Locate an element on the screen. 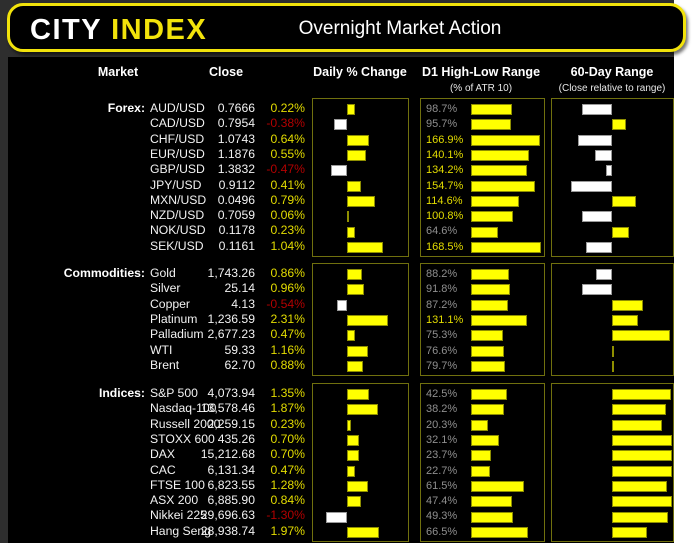 The width and height of the screenshot is (695, 543). table-row: Indices: S&P 500 4,073.94 1.35% is located at coordinates (163, 393).